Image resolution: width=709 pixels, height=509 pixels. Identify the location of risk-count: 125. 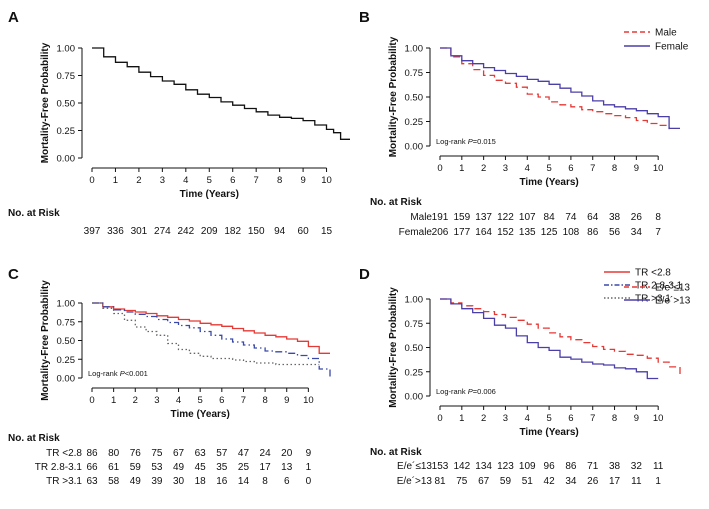
(549, 232).